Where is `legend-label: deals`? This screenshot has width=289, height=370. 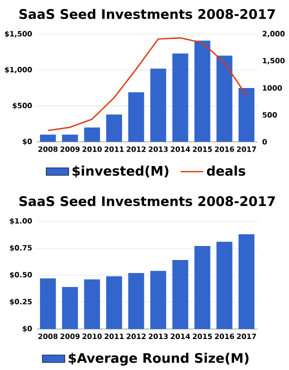
legend-label: deals is located at coordinates (226, 171).